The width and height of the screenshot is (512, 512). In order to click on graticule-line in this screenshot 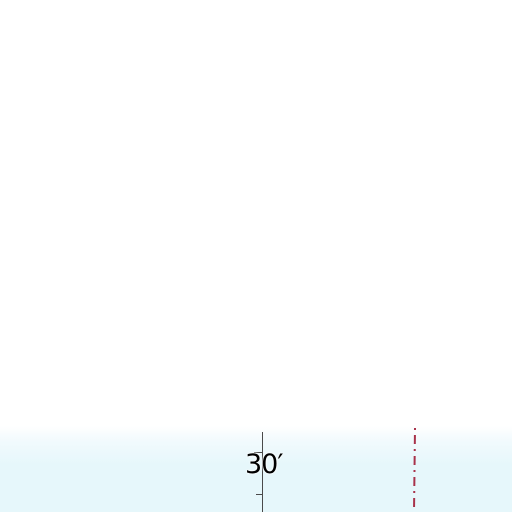, I will do `click(262, 472)`.